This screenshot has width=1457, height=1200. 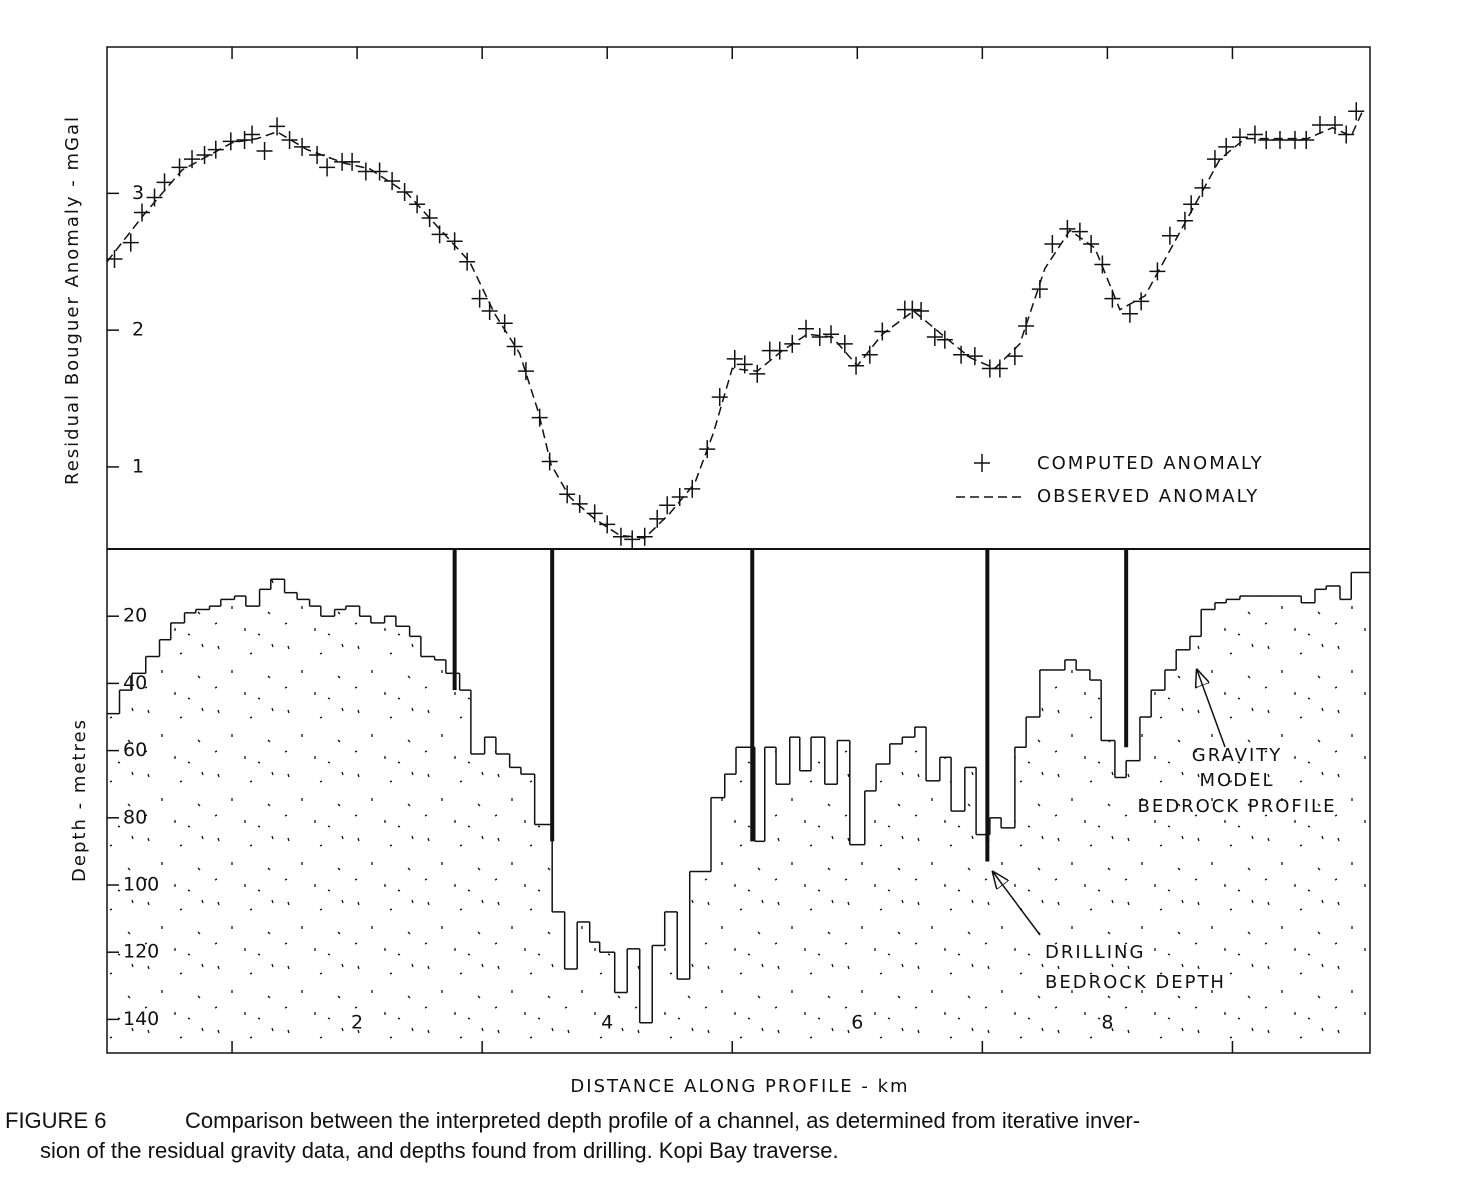 I want to click on y-tick-label: 40, so click(x=135, y=683).